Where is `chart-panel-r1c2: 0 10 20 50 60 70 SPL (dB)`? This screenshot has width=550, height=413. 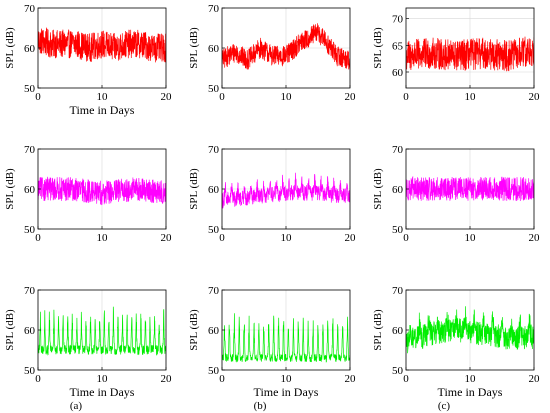 chart-panel-r1c2: 0 10 20 50 60 70 SPL (dB) is located at coordinates (456, 194).